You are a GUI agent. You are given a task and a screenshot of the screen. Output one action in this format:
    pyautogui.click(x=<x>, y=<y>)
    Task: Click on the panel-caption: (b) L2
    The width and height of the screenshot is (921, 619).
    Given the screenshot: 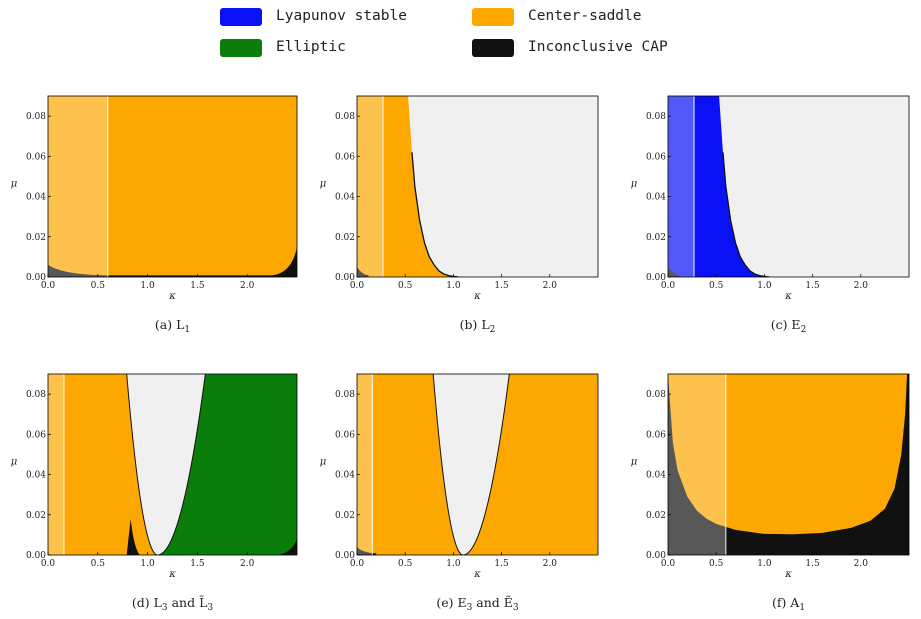 What is the action you would take?
    pyautogui.click(x=478, y=326)
    